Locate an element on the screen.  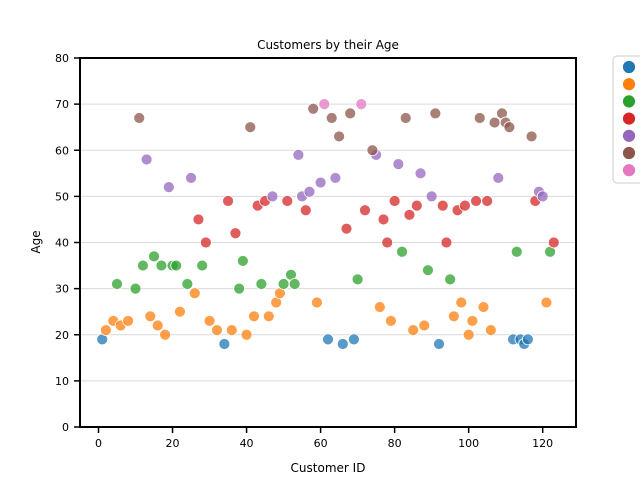
legend is located at coordinates (626, 119).